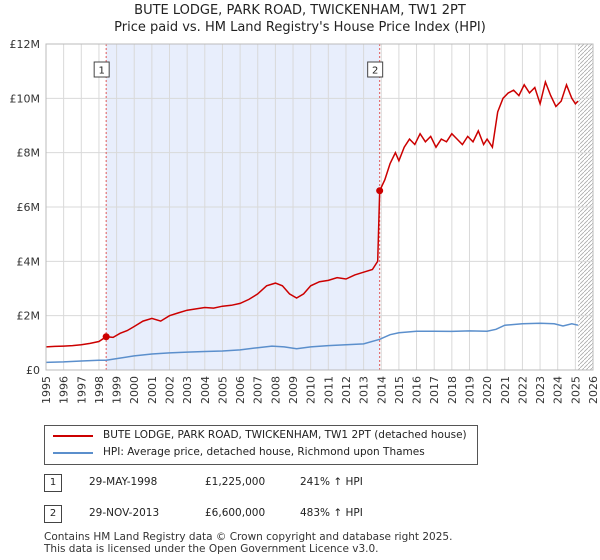 This screenshot has width=600, height=560. What do you see at coordinates (312, 343) in the screenshot?
I see `hpi-line` at bounding box center [312, 343].